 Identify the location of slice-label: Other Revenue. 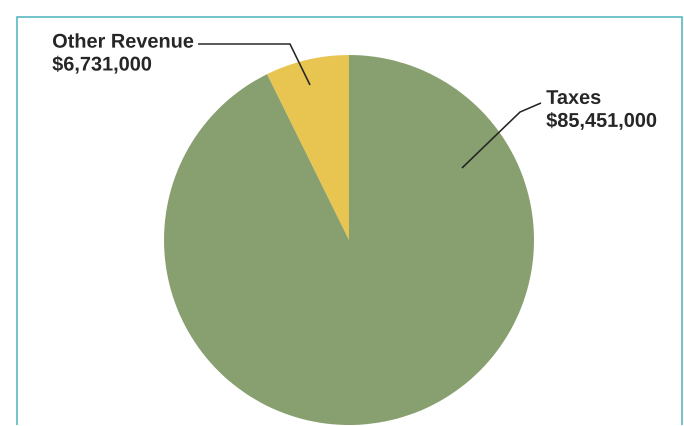
(123, 40).